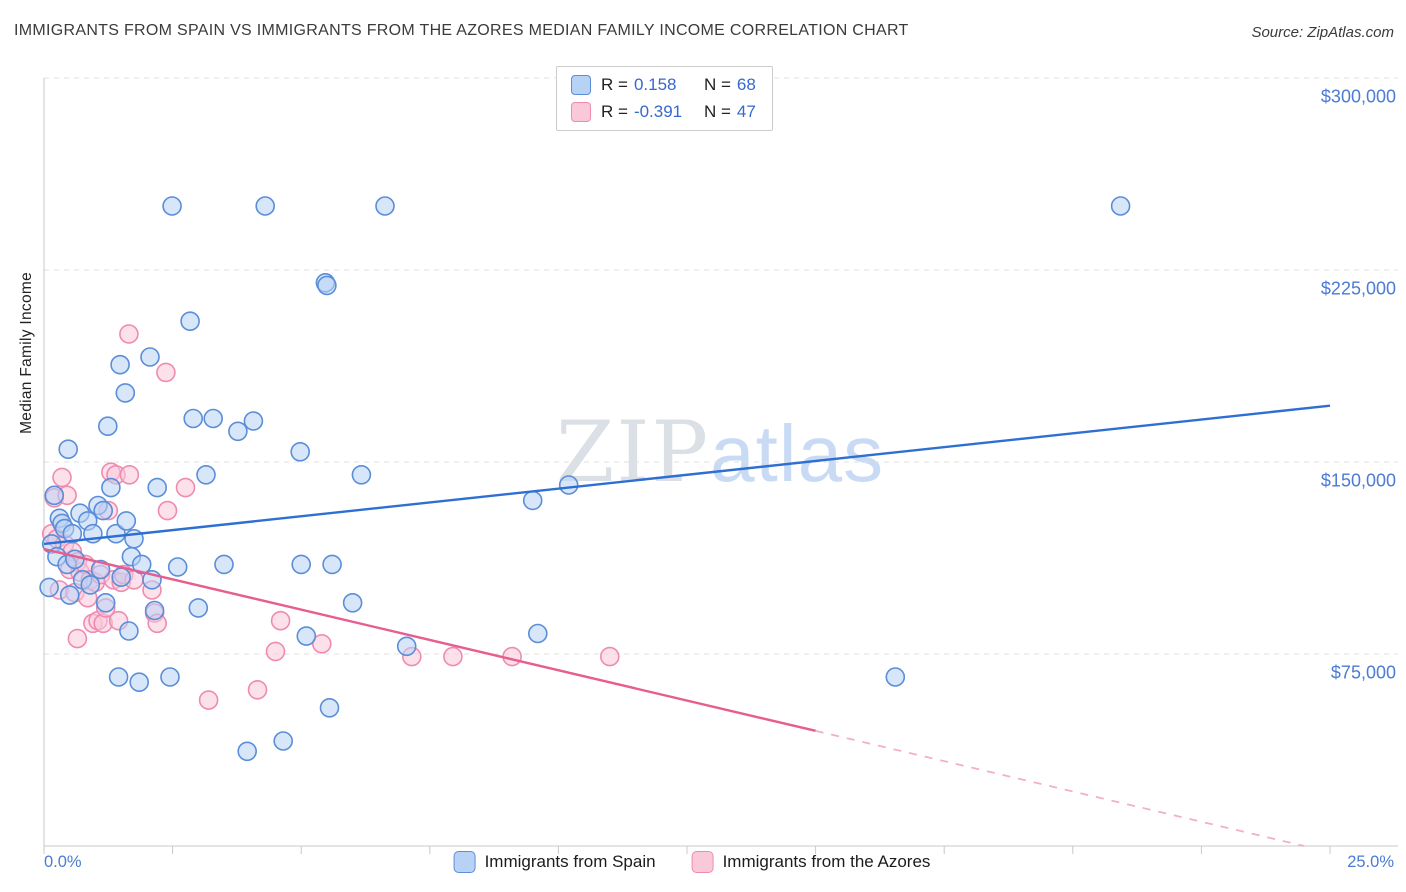 The width and height of the screenshot is (1406, 892). I want to click on correlation-legend: R = 0.158 N = 68 R = -0.391 N = 47, so click(664, 98).